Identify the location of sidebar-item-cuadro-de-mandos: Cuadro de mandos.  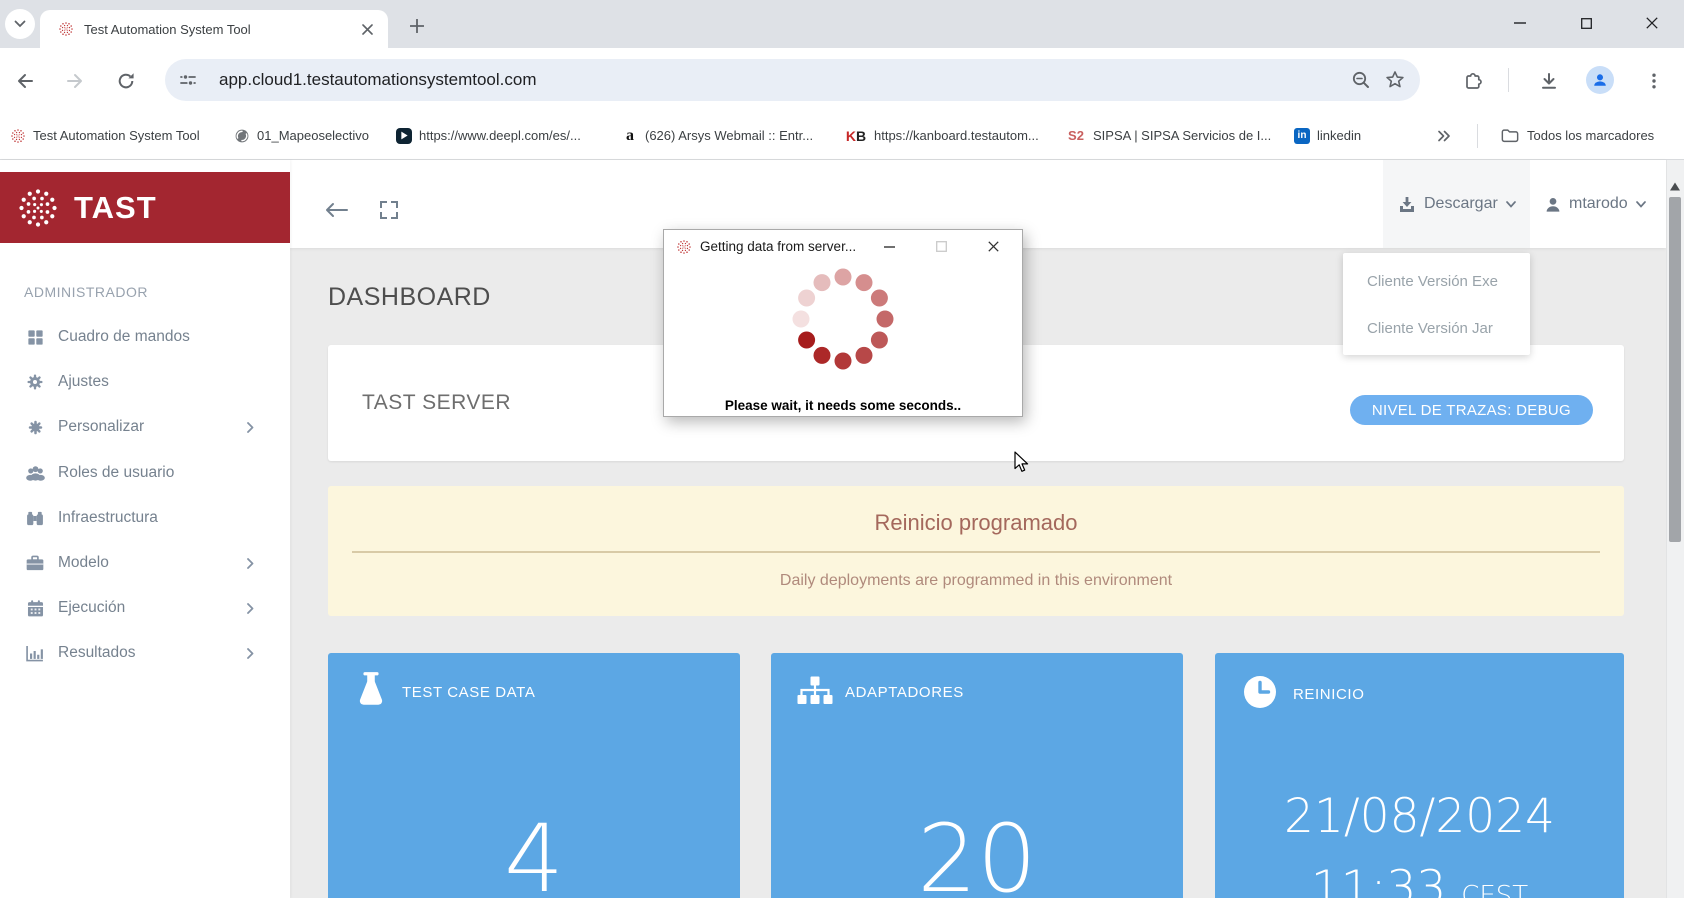
(145, 337).